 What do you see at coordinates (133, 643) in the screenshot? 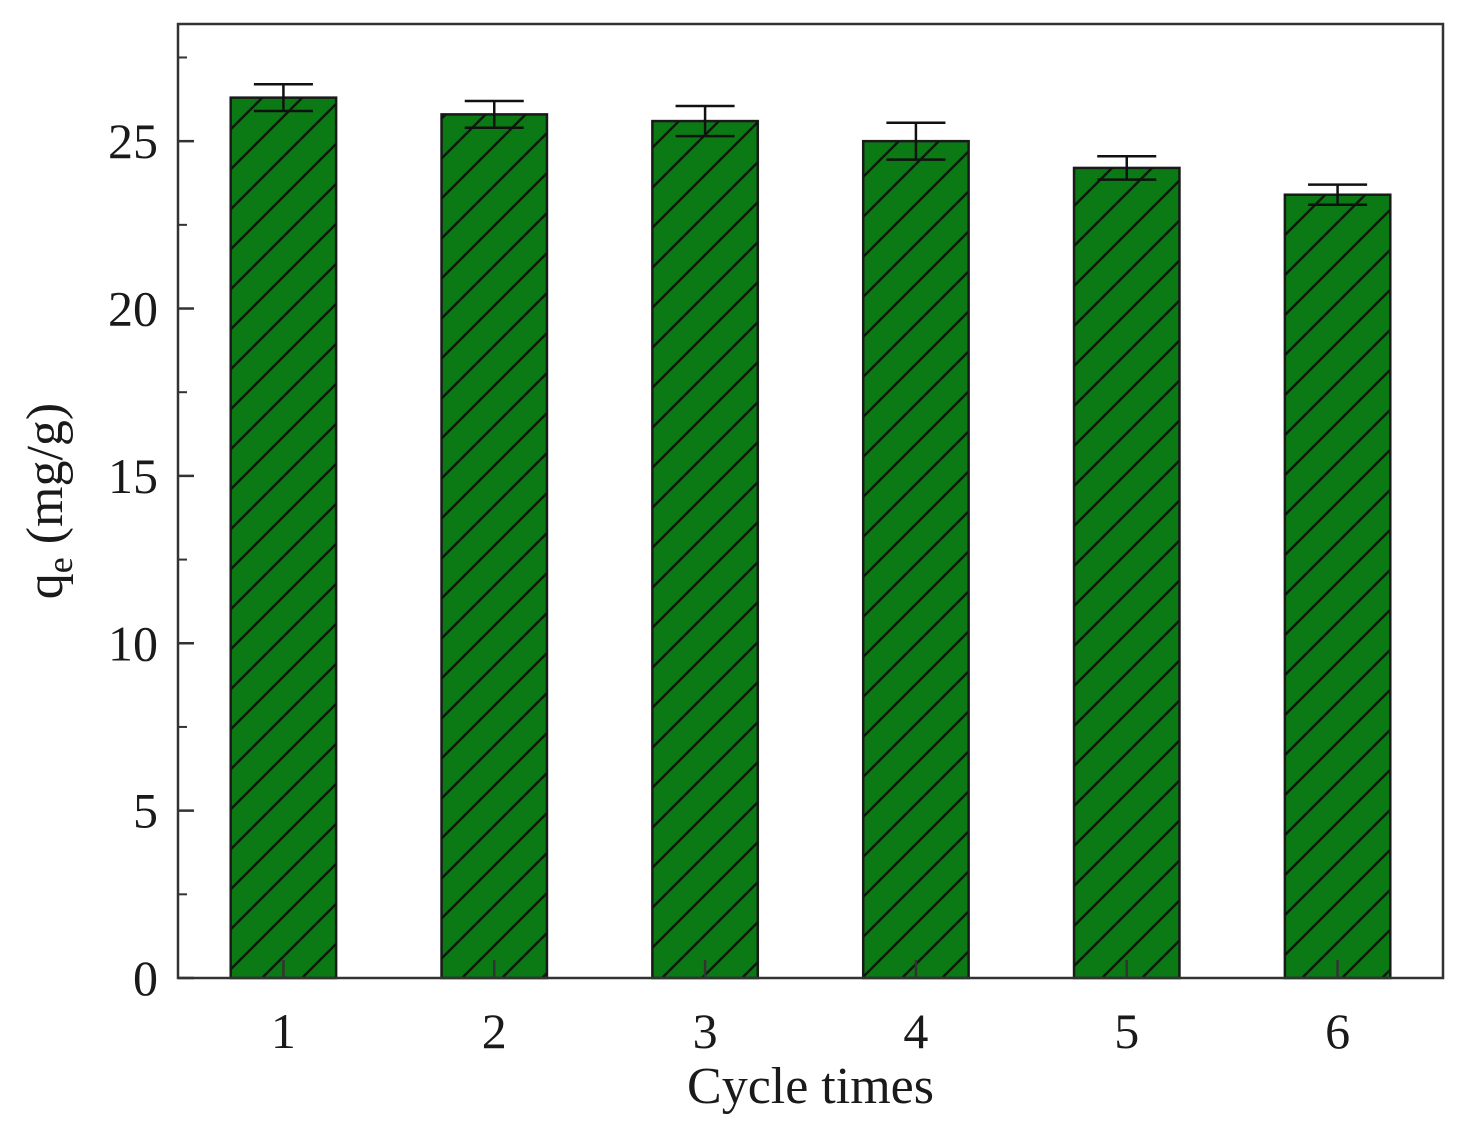
I see `y-tick-label-10: 10` at bounding box center [133, 643].